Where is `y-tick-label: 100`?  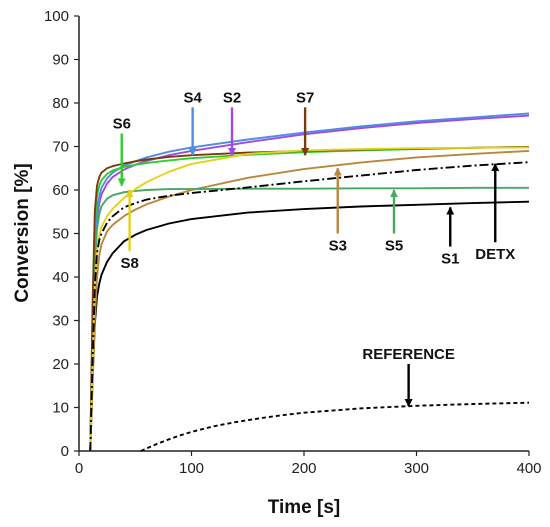 y-tick-label: 100 is located at coordinates (56, 16).